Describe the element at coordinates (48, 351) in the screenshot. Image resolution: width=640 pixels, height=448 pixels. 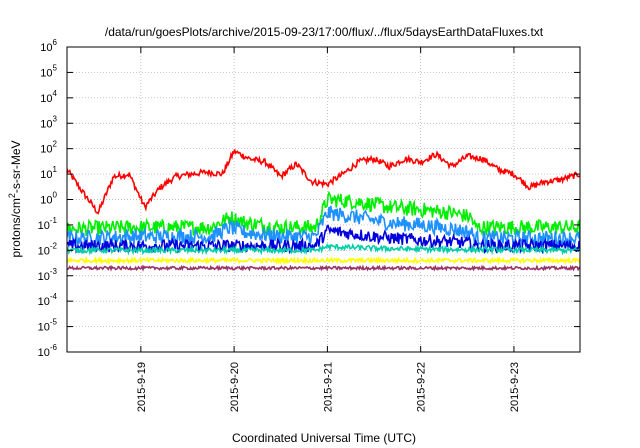
I see `y-tick-label: 10⁻⁶` at that location.